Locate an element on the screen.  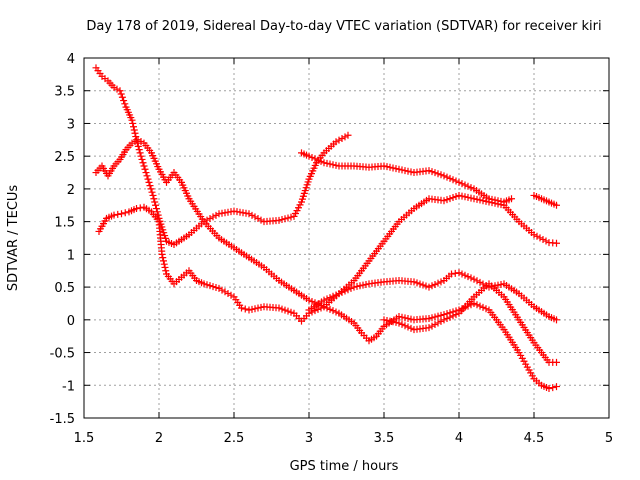
y-tick-label: 1.5 is located at coordinates (64, 223).